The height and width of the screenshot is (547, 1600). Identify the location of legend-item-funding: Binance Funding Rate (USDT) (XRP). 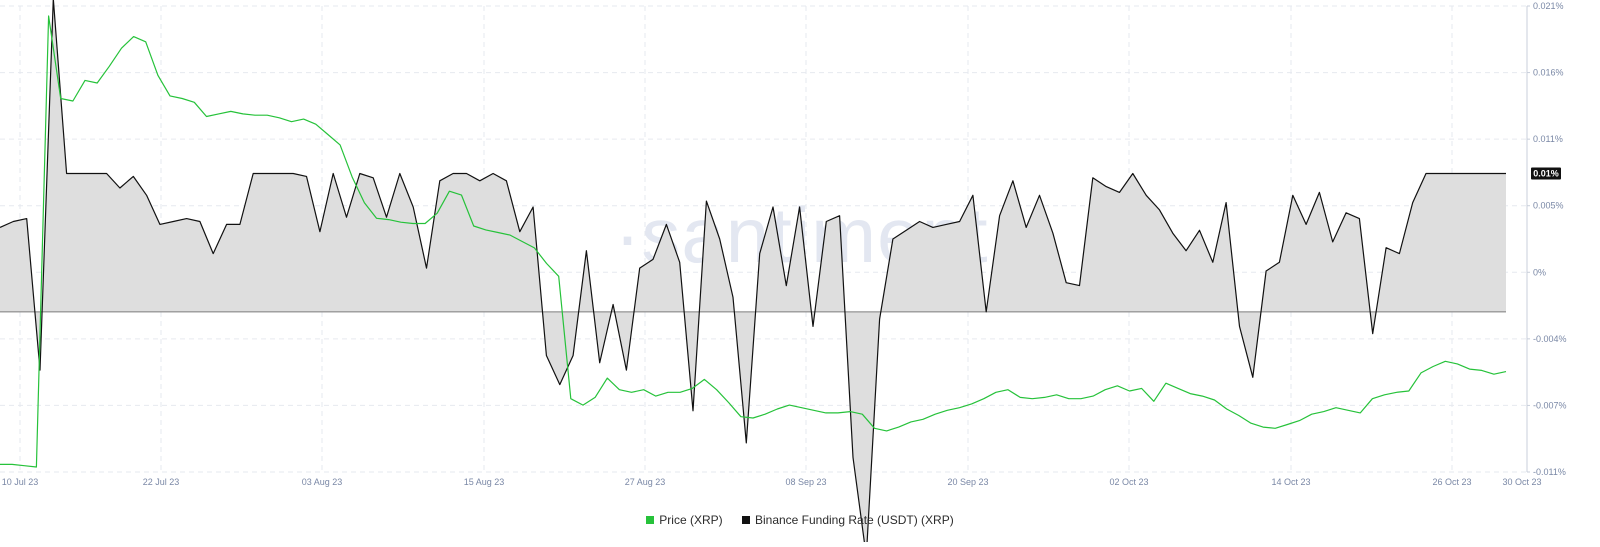
(847, 520).